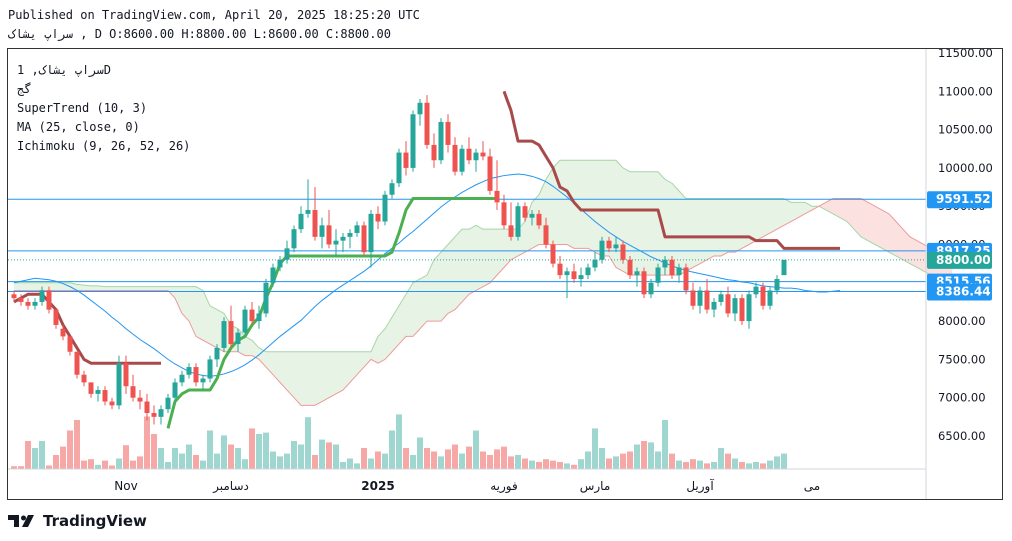  What do you see at coordinates (95, 521) in the screenshot?
I see `brand-name: TradingView` at bounding box center [95, 521].